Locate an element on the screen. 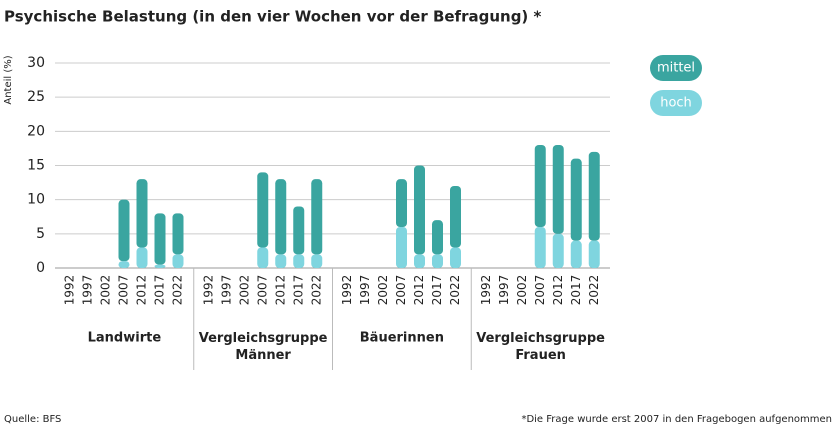  legend-label: mittel is located at coordinates (676, 68).